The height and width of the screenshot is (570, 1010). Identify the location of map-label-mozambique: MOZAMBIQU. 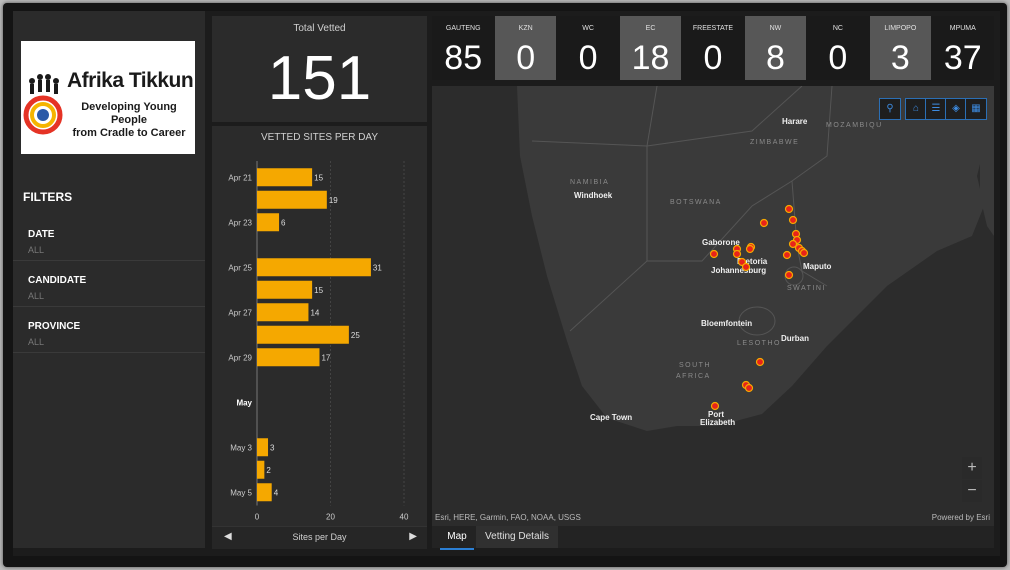
(854, 125).